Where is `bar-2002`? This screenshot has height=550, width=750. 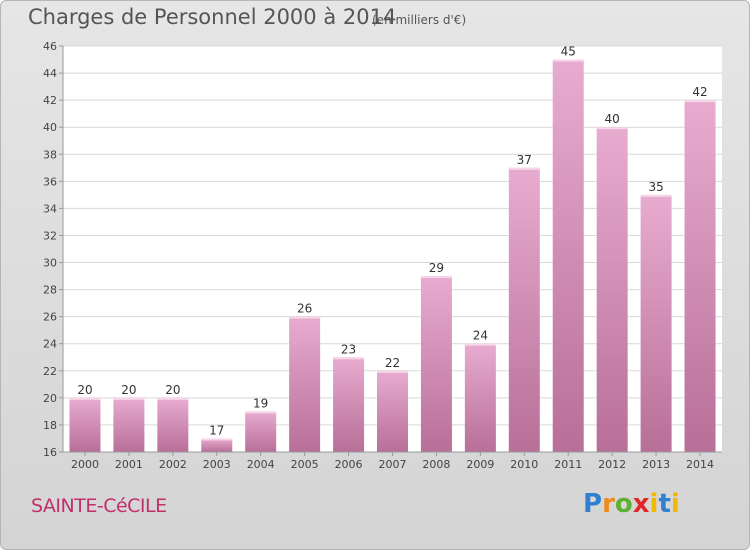 bar-2002 is located at coordinates (173, 424).